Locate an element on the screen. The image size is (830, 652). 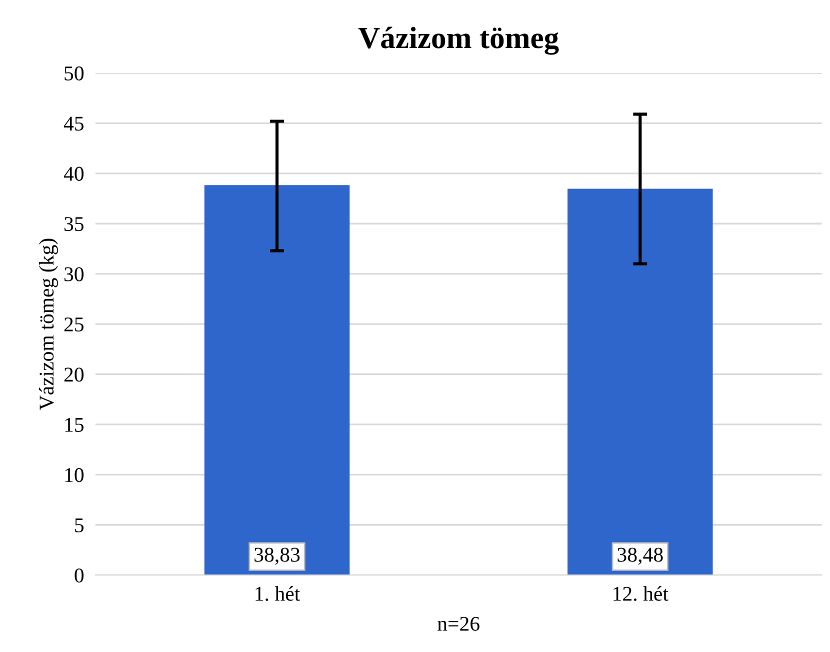
x-axis-title: n=26 is located at coordinates (459, 623).